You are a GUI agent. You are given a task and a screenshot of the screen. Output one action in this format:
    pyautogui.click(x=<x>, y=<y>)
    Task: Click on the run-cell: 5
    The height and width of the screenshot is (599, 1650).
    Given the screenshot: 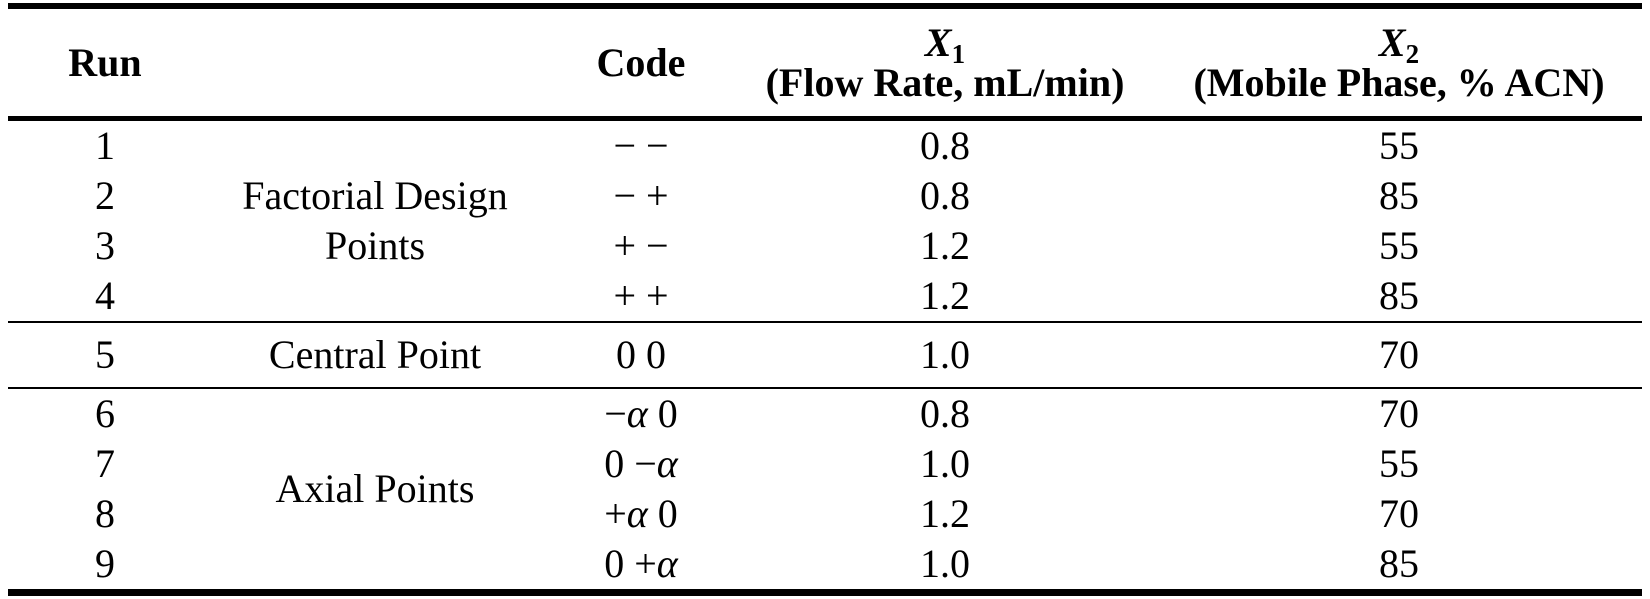 What is the action you would take?
    pyautogui.click(x=105, y=354)
    